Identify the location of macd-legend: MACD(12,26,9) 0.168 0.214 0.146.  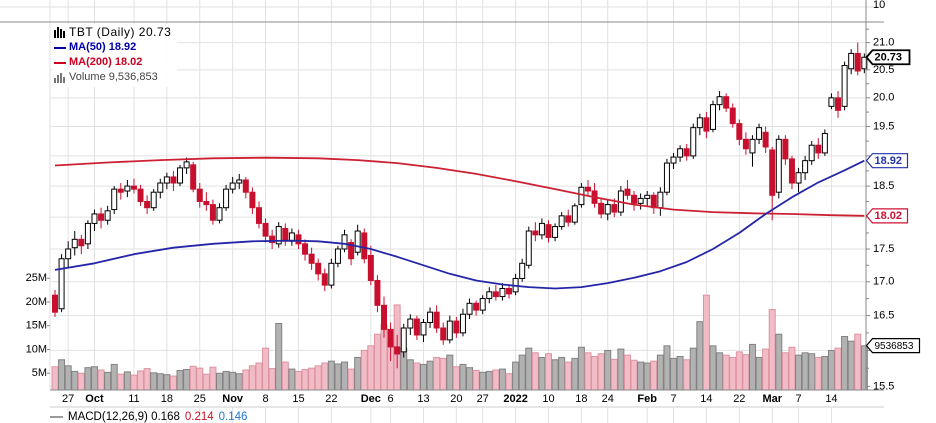
(148, 417).